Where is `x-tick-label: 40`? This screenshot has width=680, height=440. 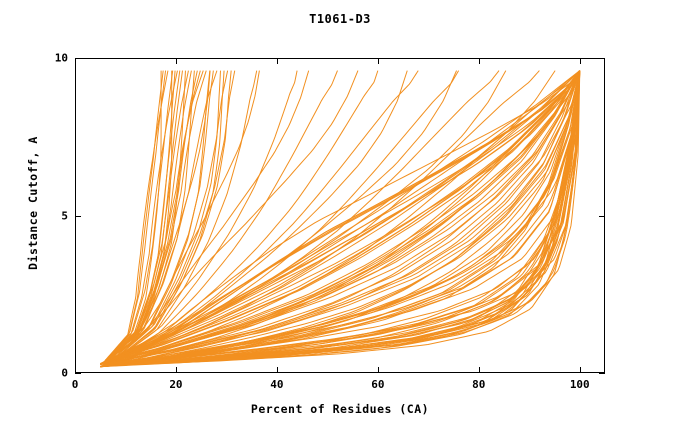 x-tick-label: 40 is located at coordinates (277, 384).